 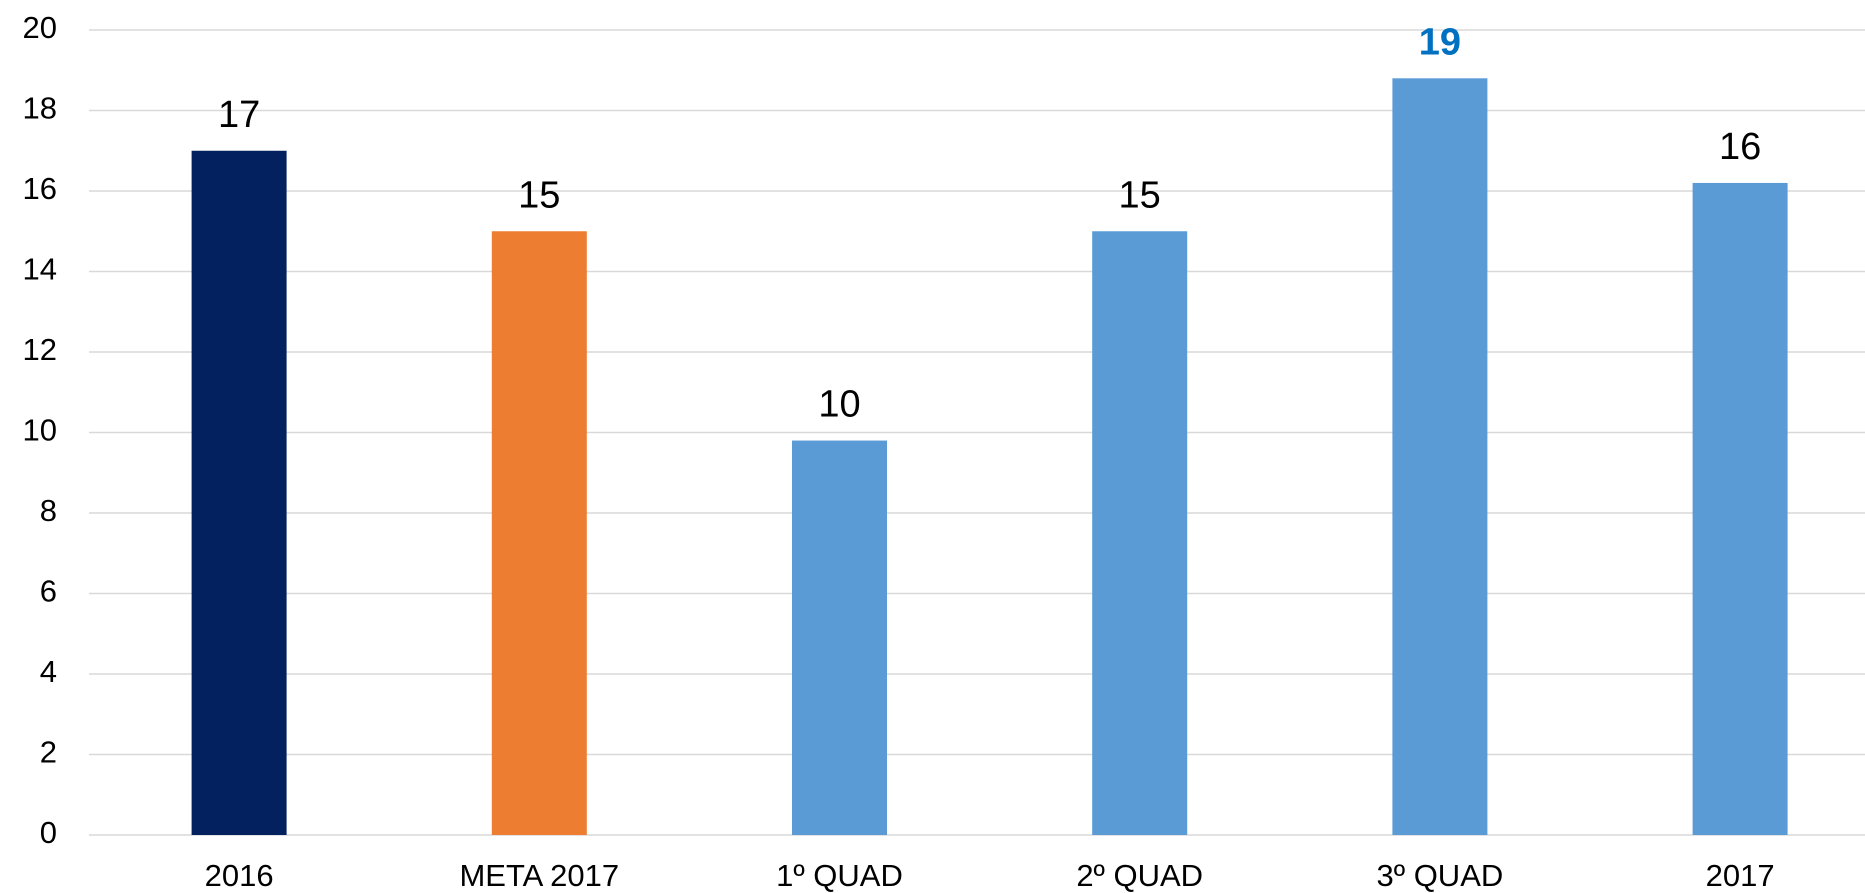 What do you see at coordinates (40, 430) in the screenshot?
I see `y-tick-label: 10` at bounding box center [40, 430].